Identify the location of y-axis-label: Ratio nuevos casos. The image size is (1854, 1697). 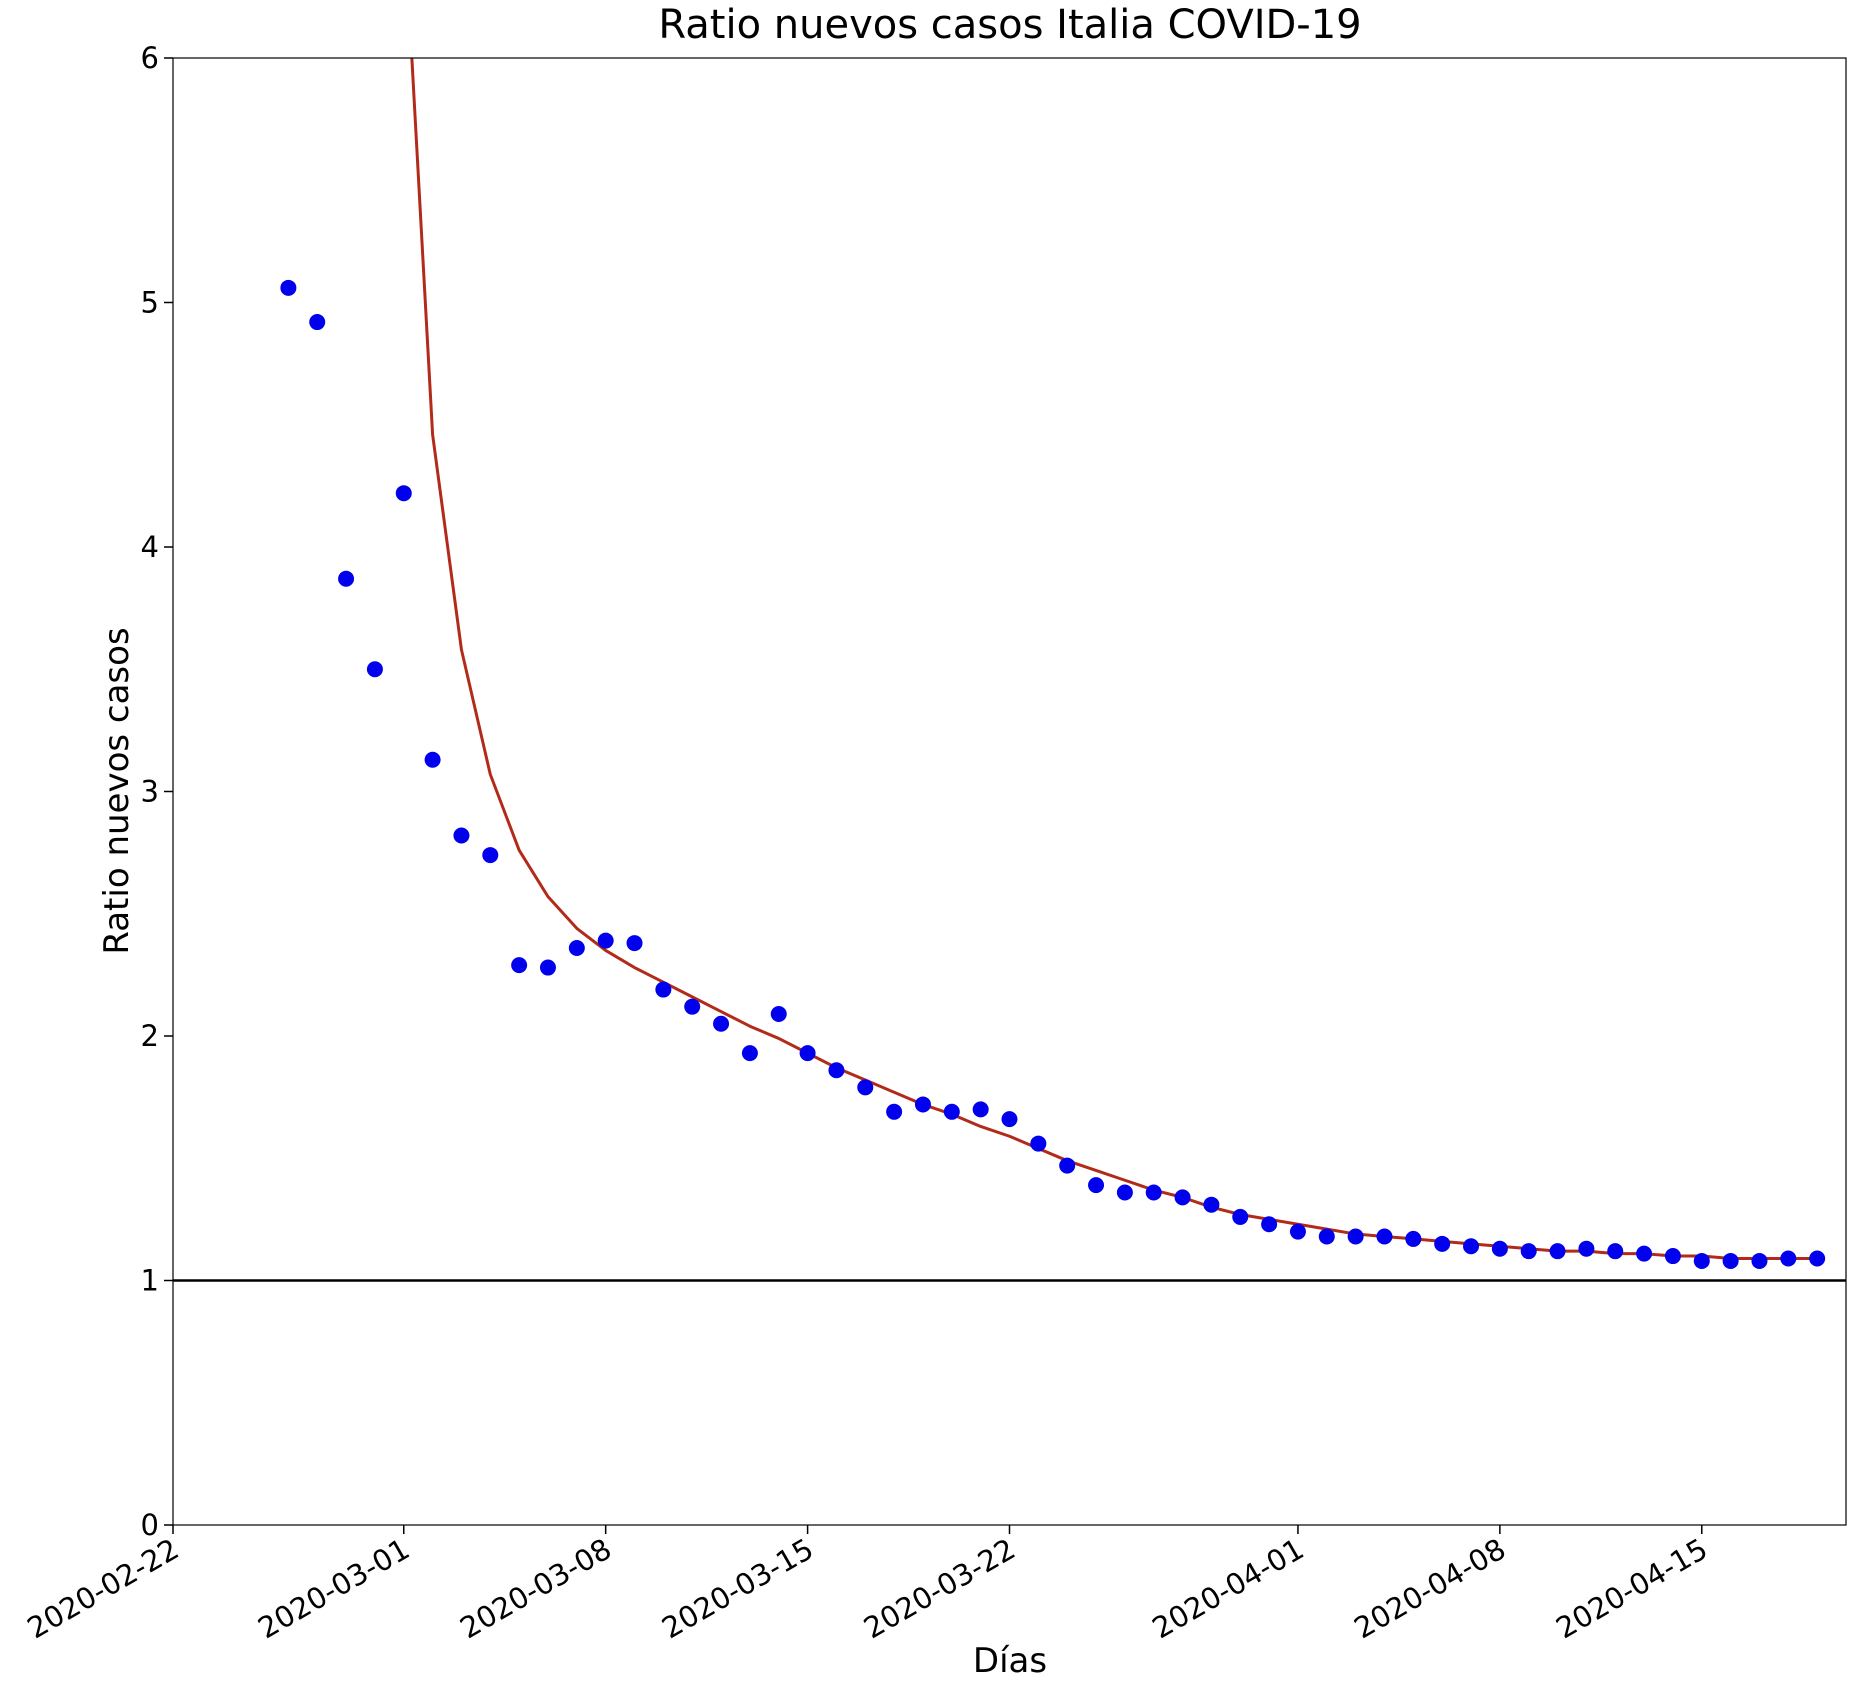
(117, 790).